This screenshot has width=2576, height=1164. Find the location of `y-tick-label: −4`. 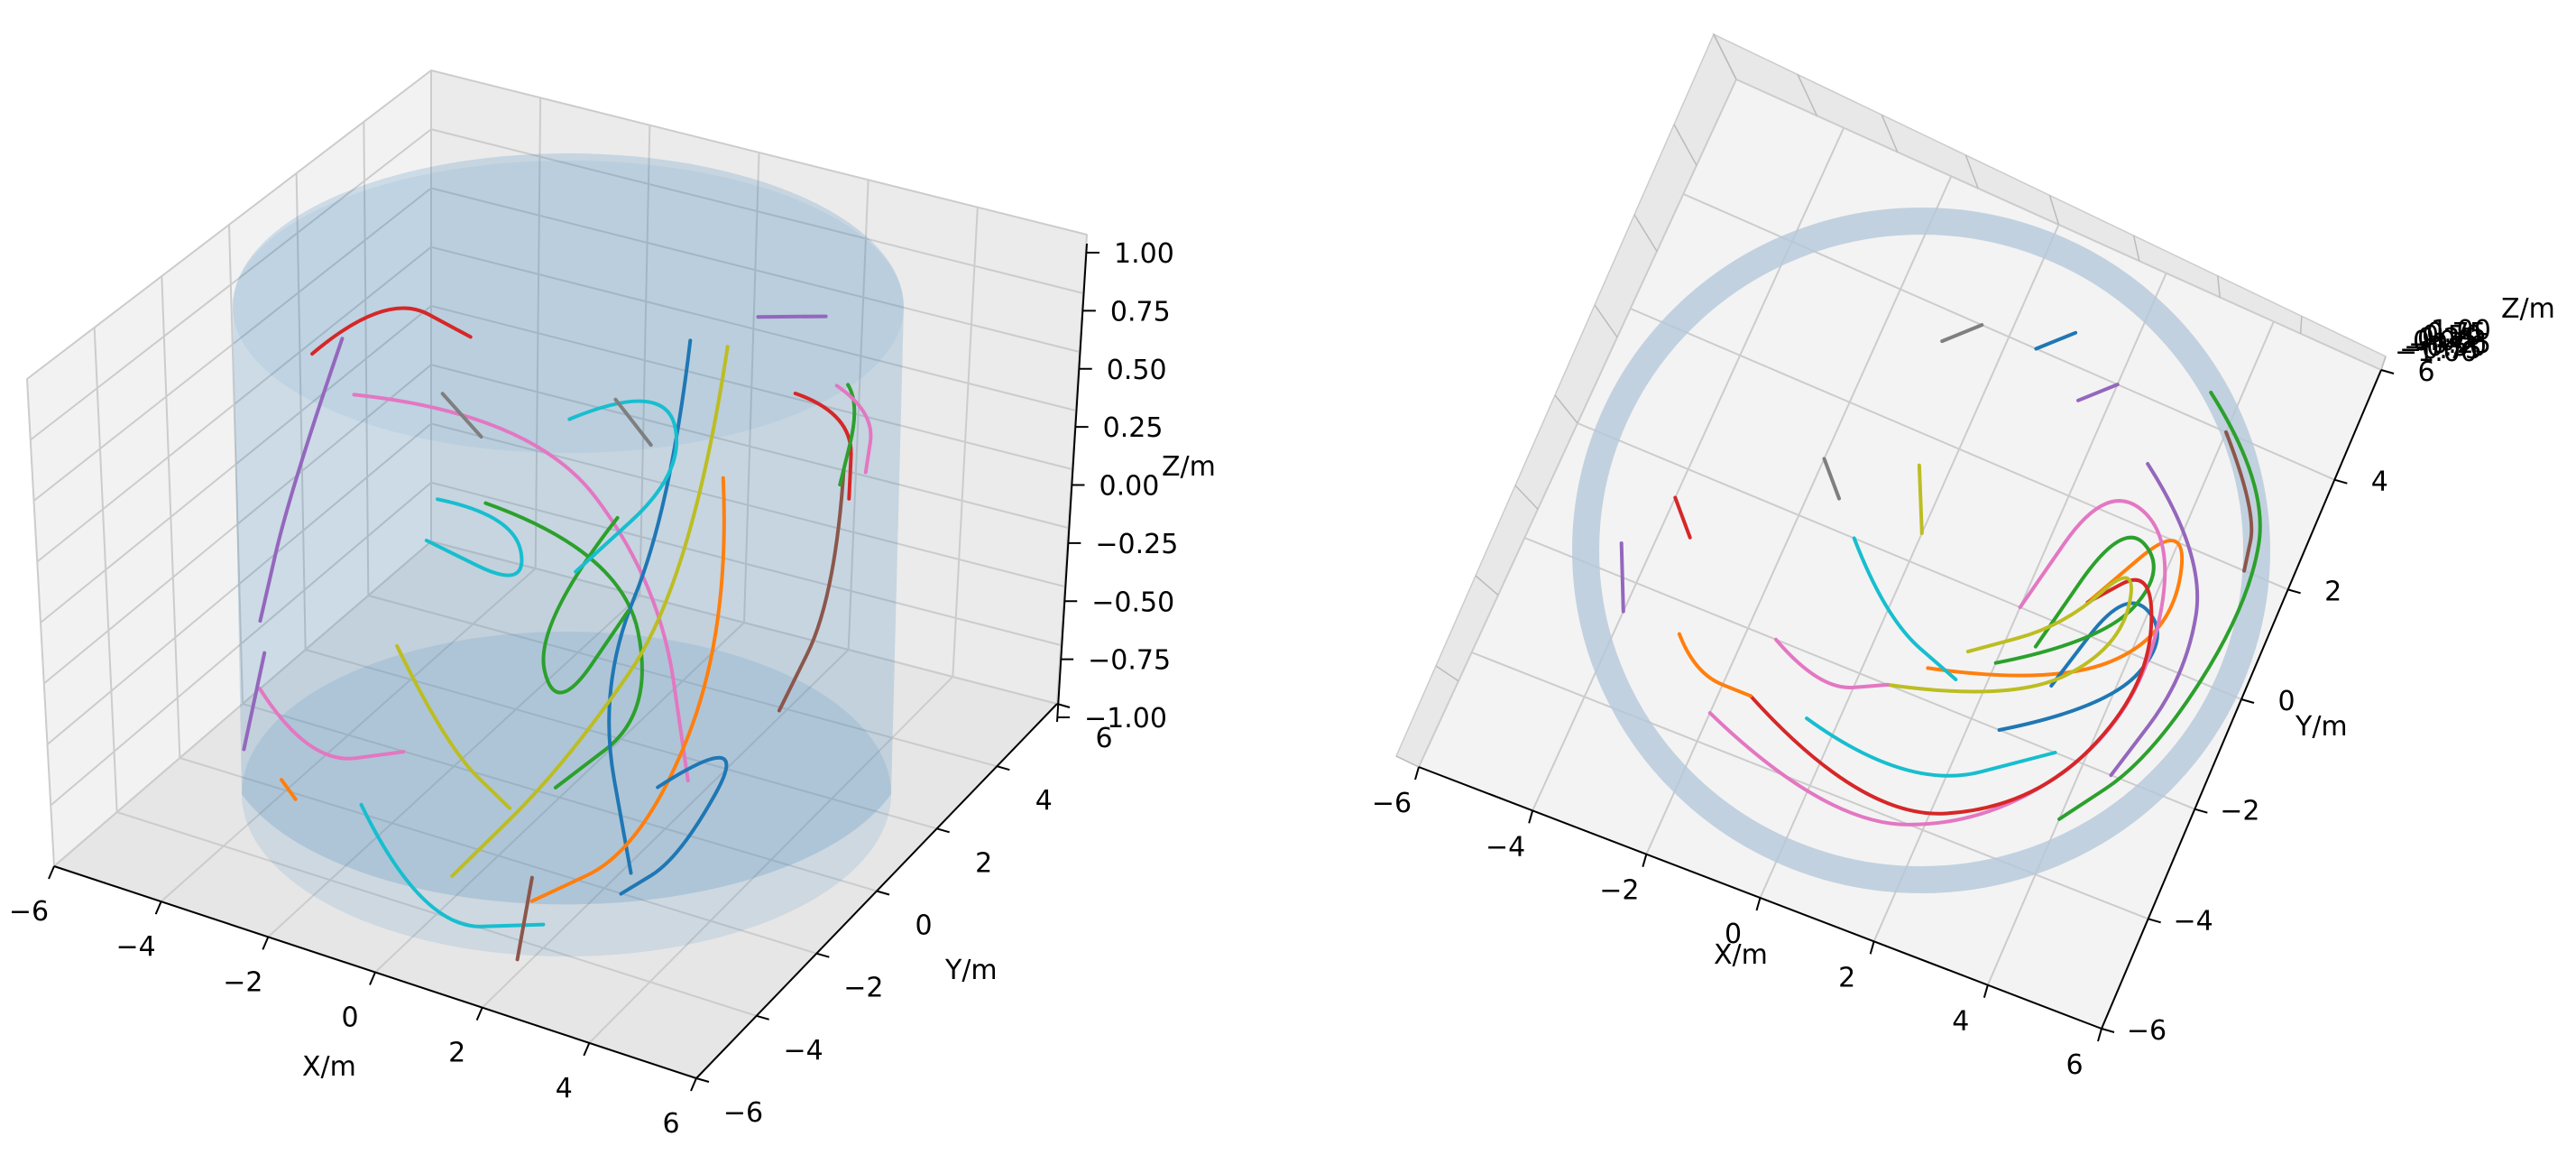

y-tick-label: −4 is located at coordinates (803, 1051).